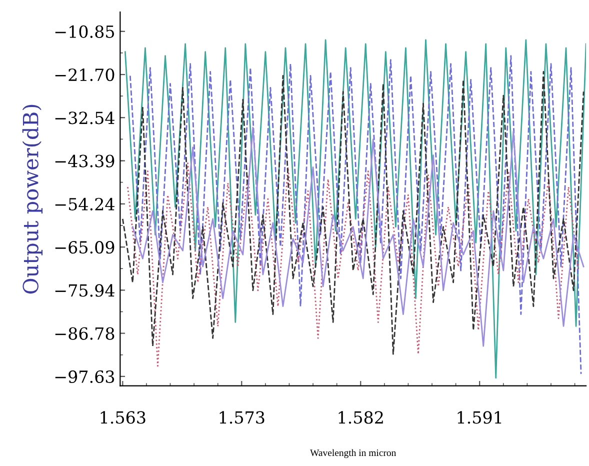  What do you see at coordinates (84, 376) in the screenshot?
I see `y-tick-label: −97.63` at bounding box center [84, 376].